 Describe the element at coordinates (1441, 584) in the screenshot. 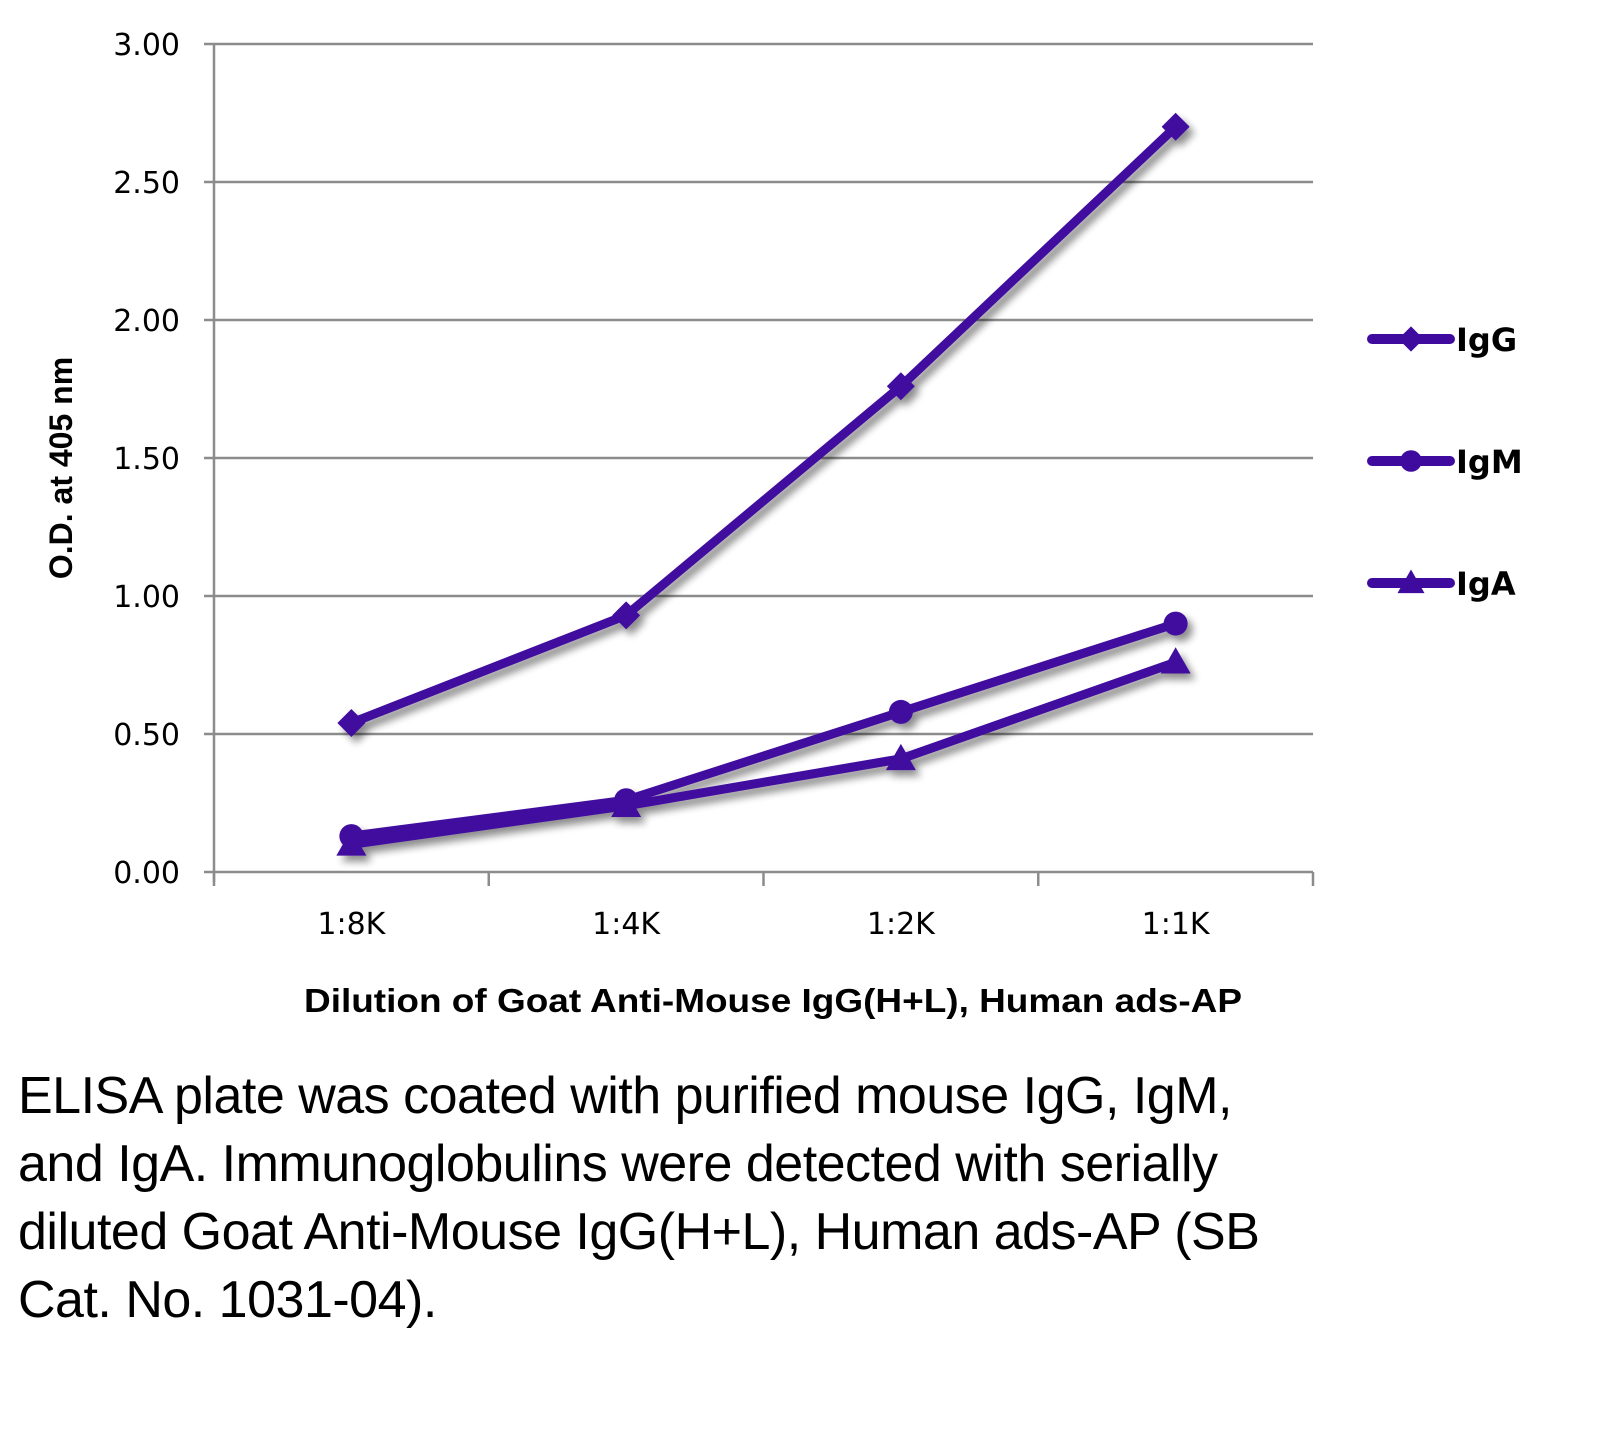

I see `legend-item-iga: IgA` at that location.